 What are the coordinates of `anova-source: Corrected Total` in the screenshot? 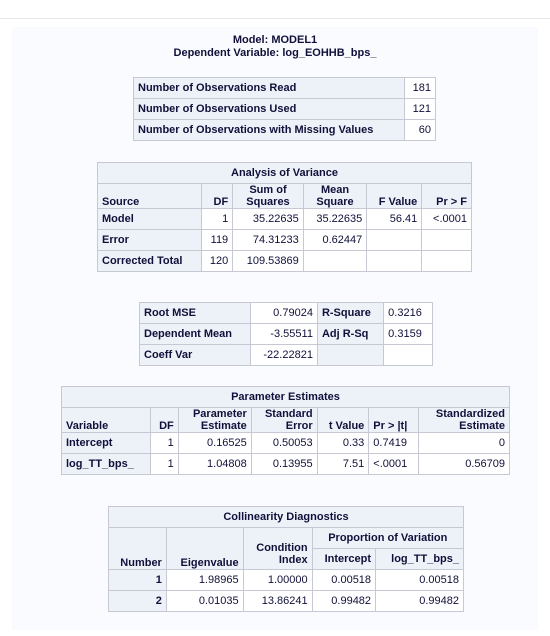 It's located at (149, 261).